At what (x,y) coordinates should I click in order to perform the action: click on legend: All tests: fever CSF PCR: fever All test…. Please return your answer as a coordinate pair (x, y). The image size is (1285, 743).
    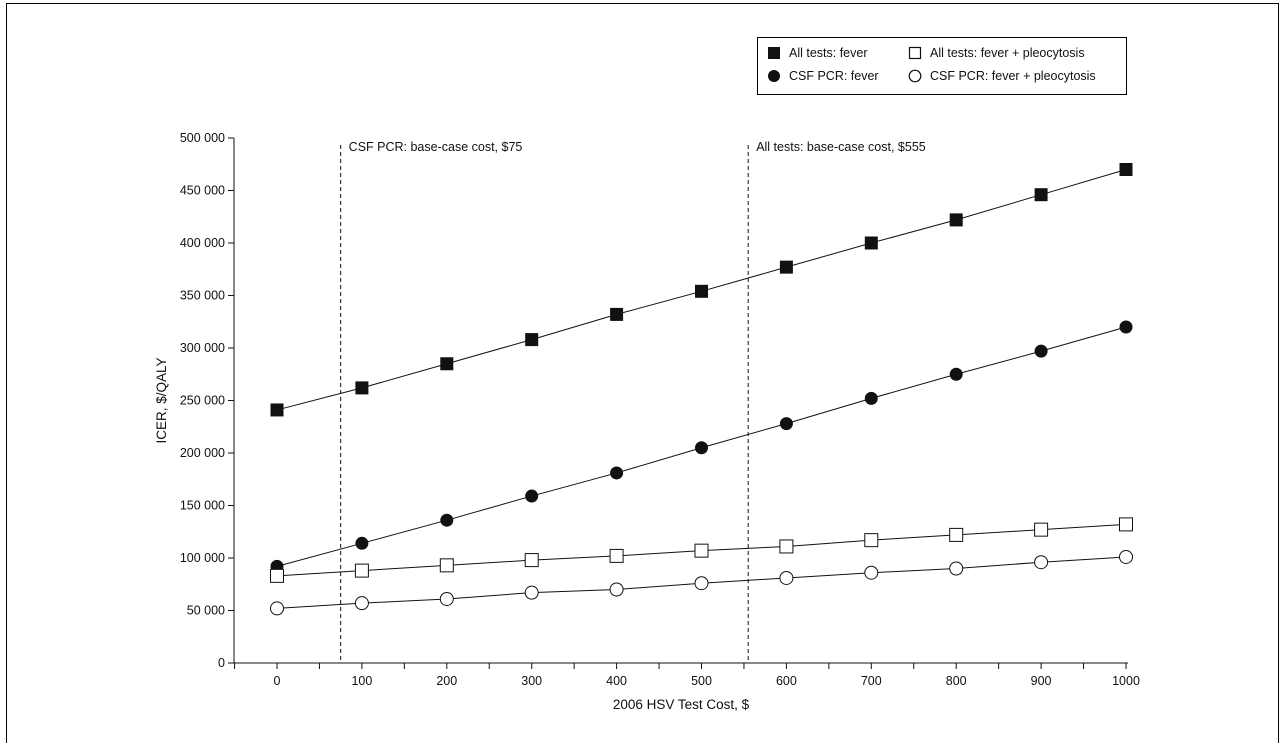
    Looking at the image, I should click on (942, 66).